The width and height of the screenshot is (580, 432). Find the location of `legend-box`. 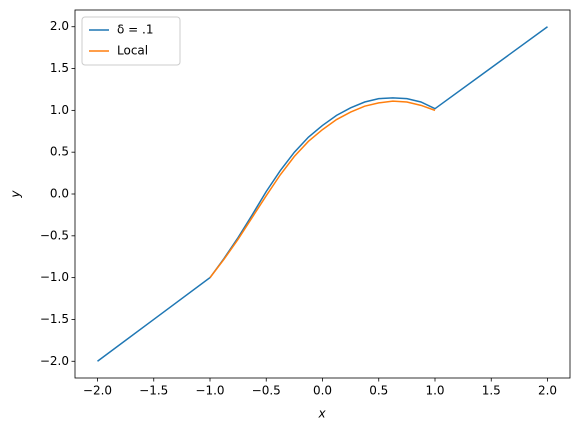

legend-box is located at coordinates (131, 41).